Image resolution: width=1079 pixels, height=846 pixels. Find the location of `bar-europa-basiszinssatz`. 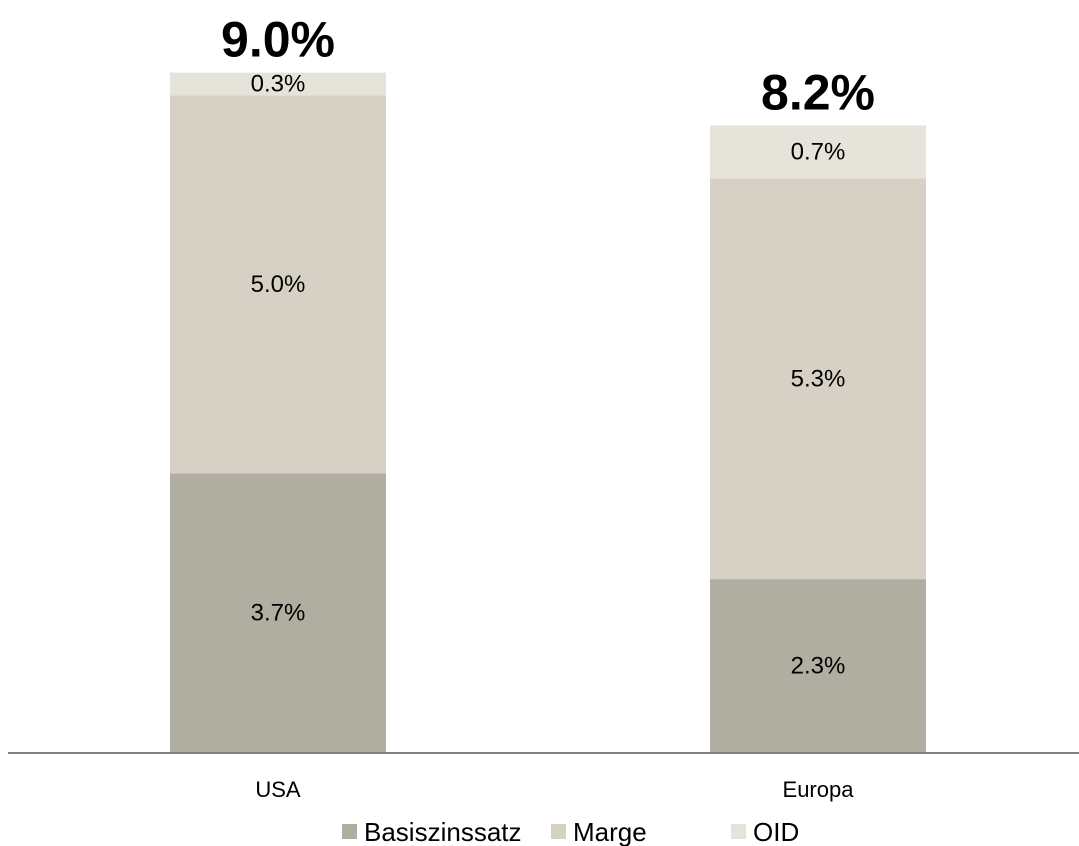

bar-europa-basiszinssatz is located at coordinates (818, 666).